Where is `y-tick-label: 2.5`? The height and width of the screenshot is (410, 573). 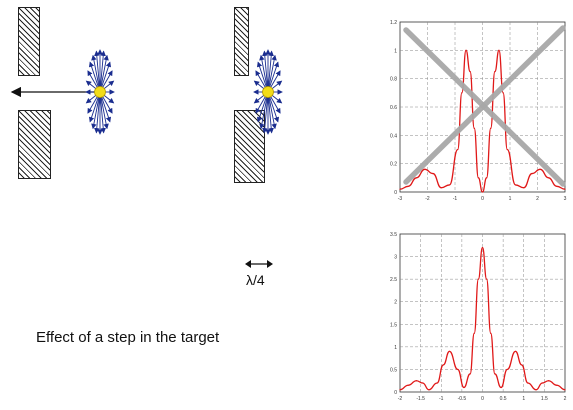
y-tick-label: 2.5 is located at coordinates (393, 280).